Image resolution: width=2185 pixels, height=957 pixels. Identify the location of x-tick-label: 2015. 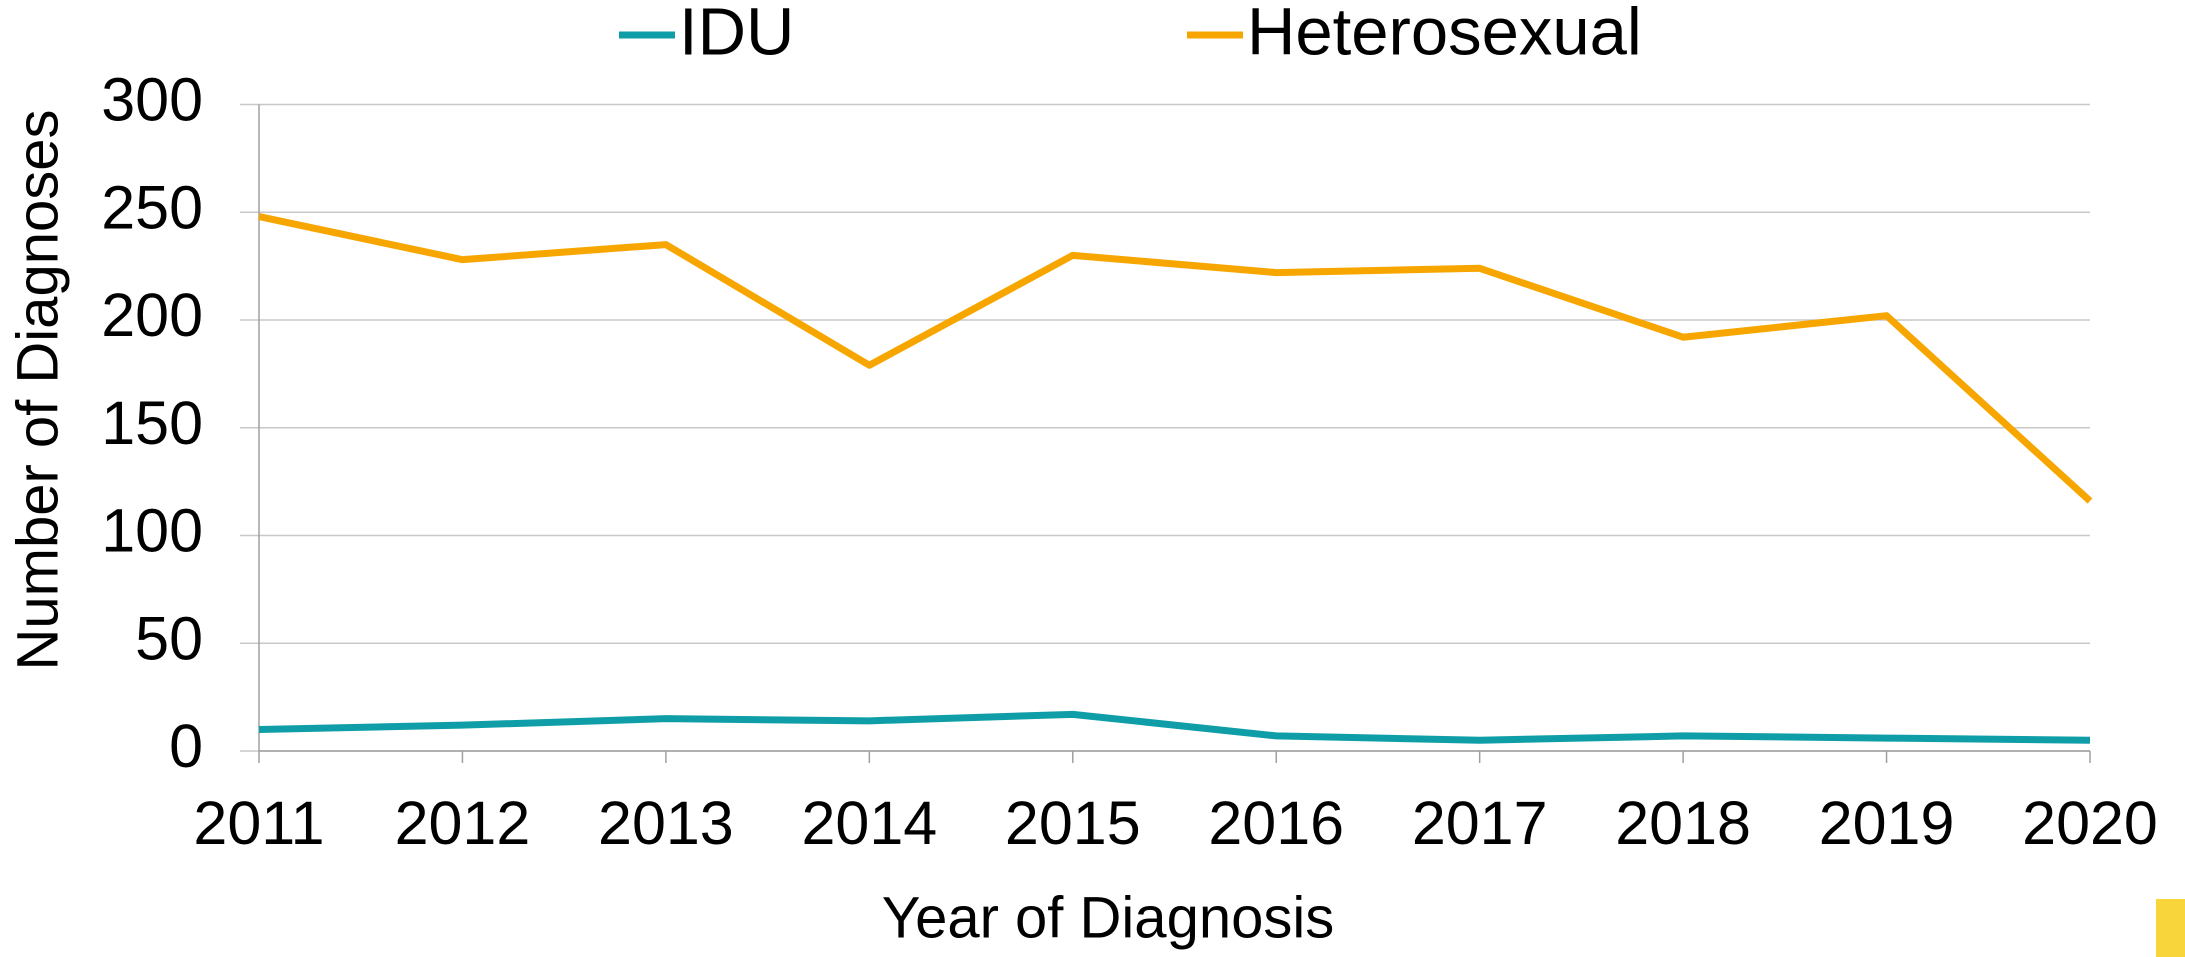
(1073, 823).